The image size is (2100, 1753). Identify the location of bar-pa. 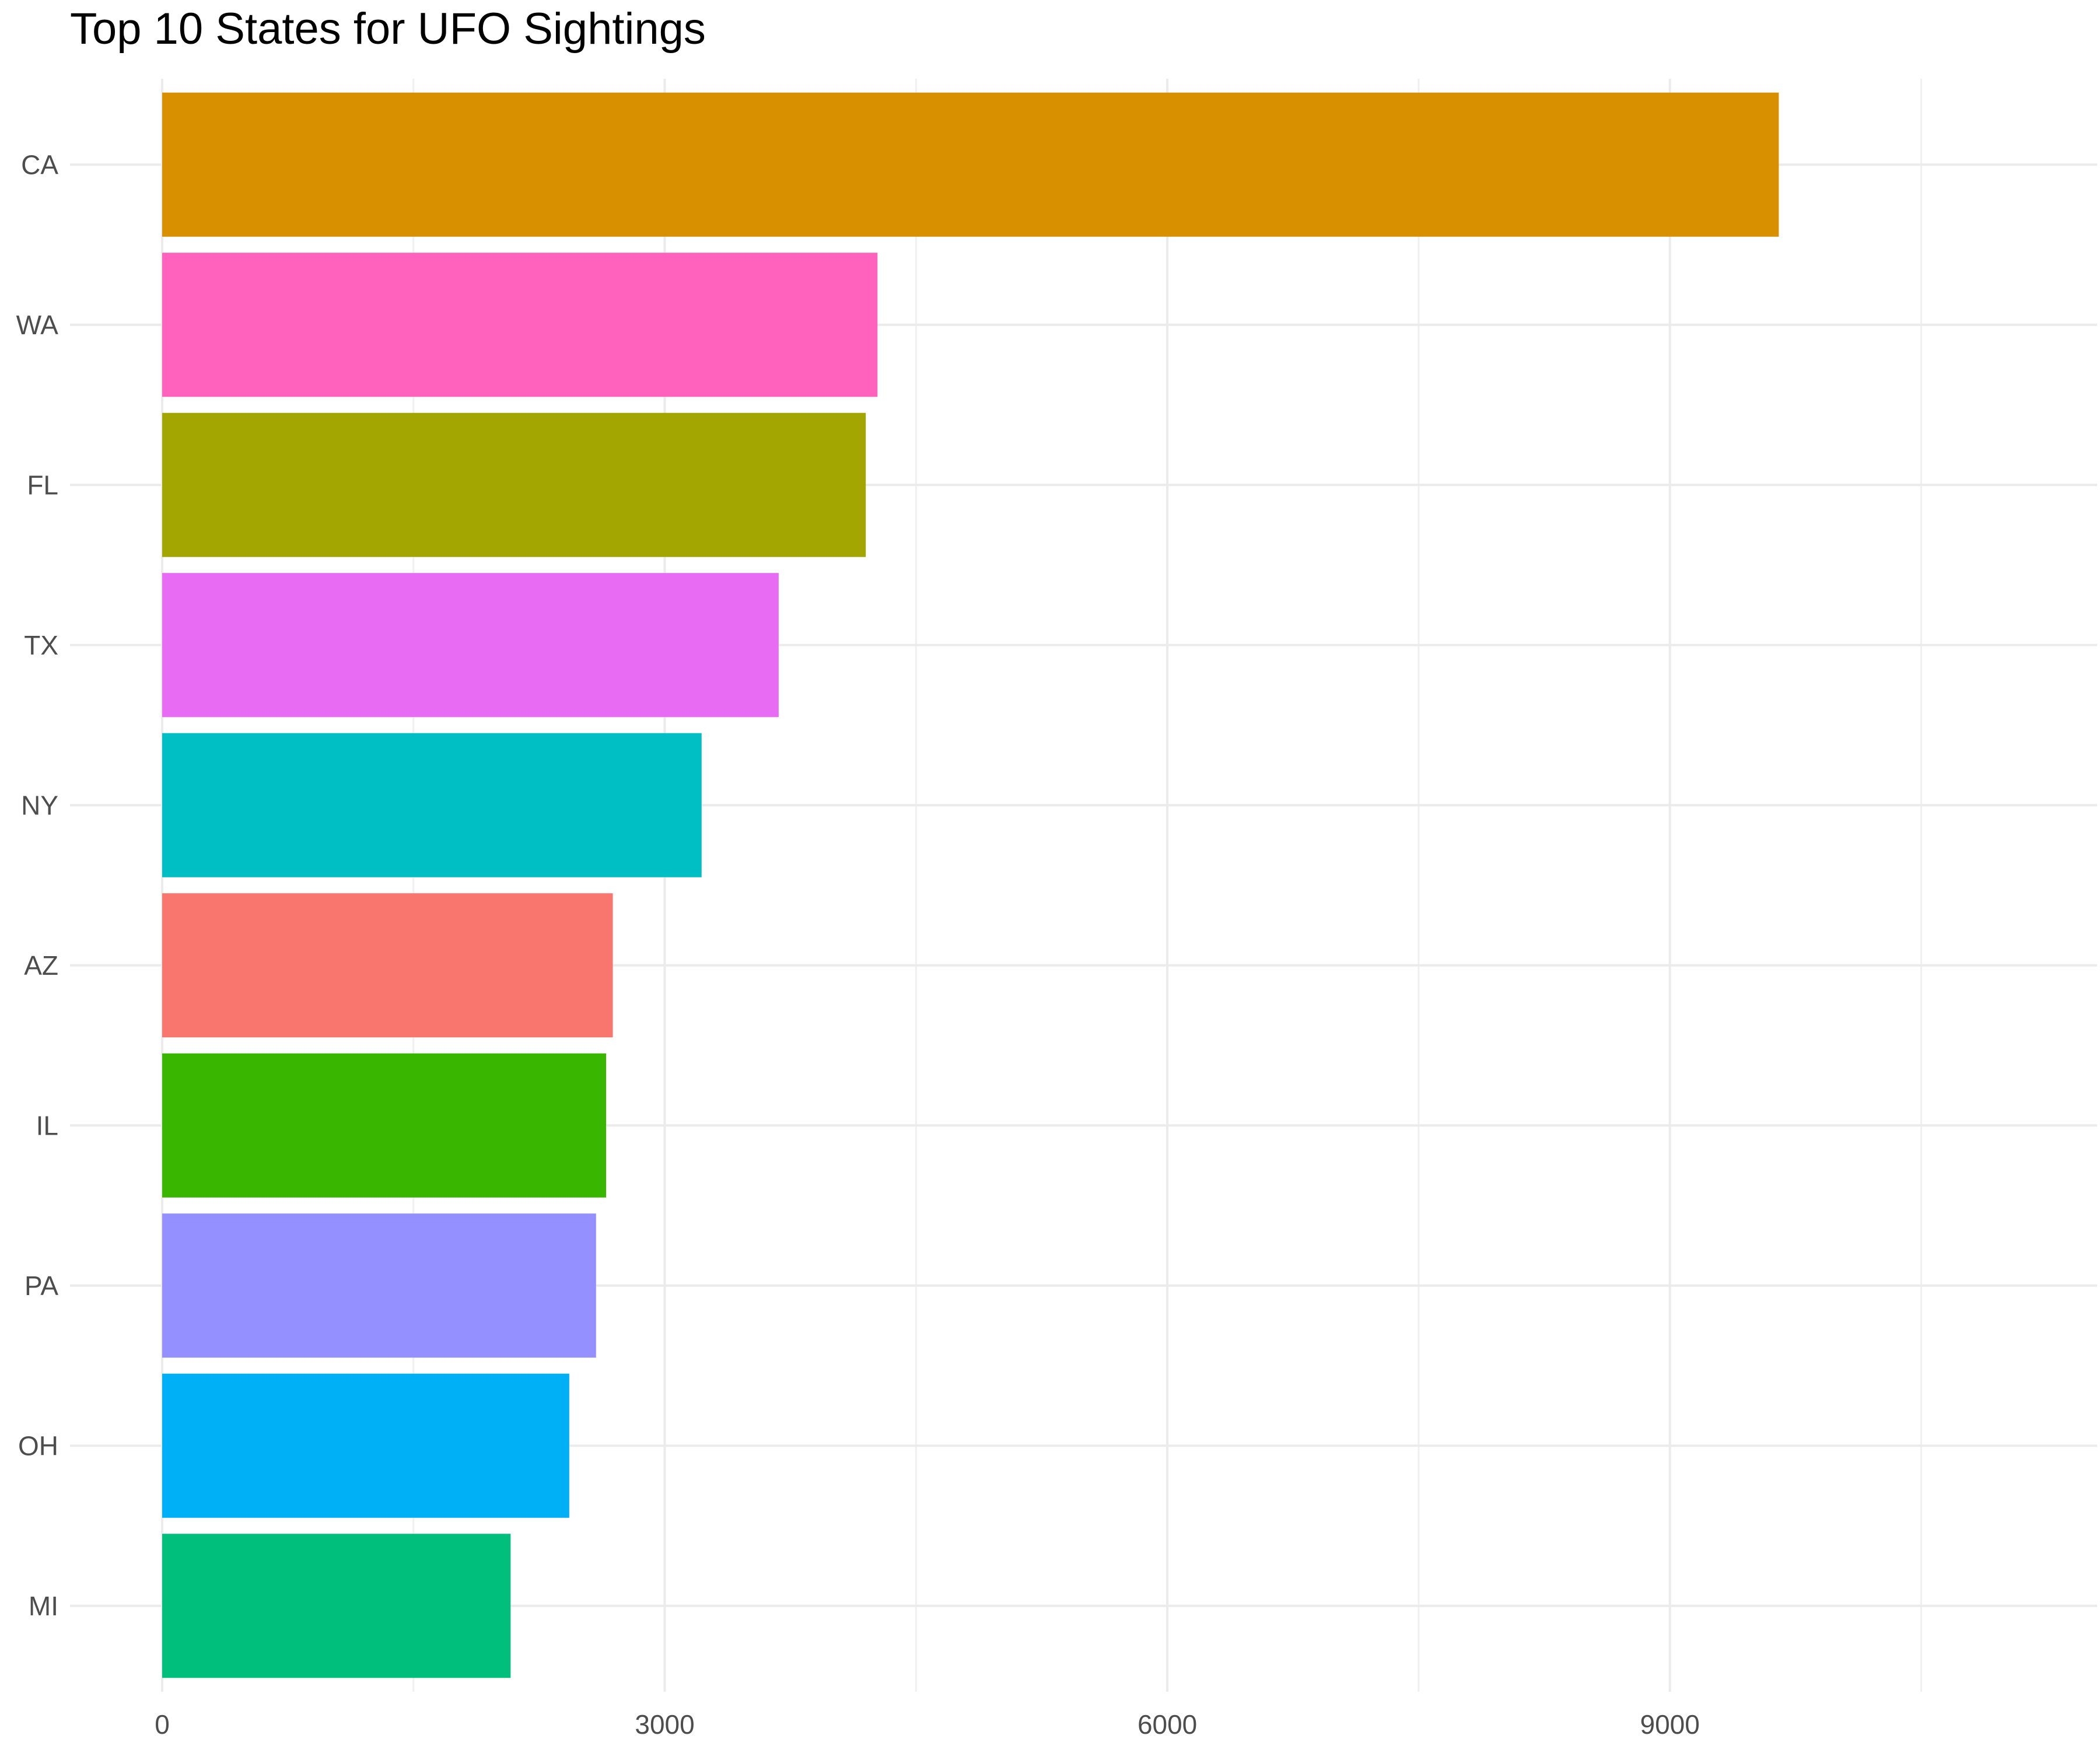
(379, 1285).